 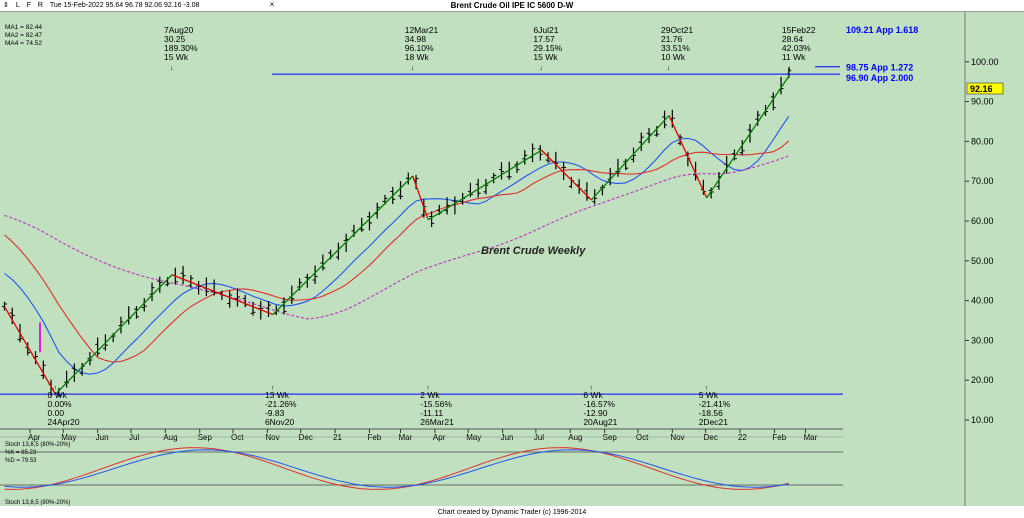 What do you see at coordinates (595, 413) in the screenshot?
I see `annotation-text: -12.90` at bounding box center [595, 413].